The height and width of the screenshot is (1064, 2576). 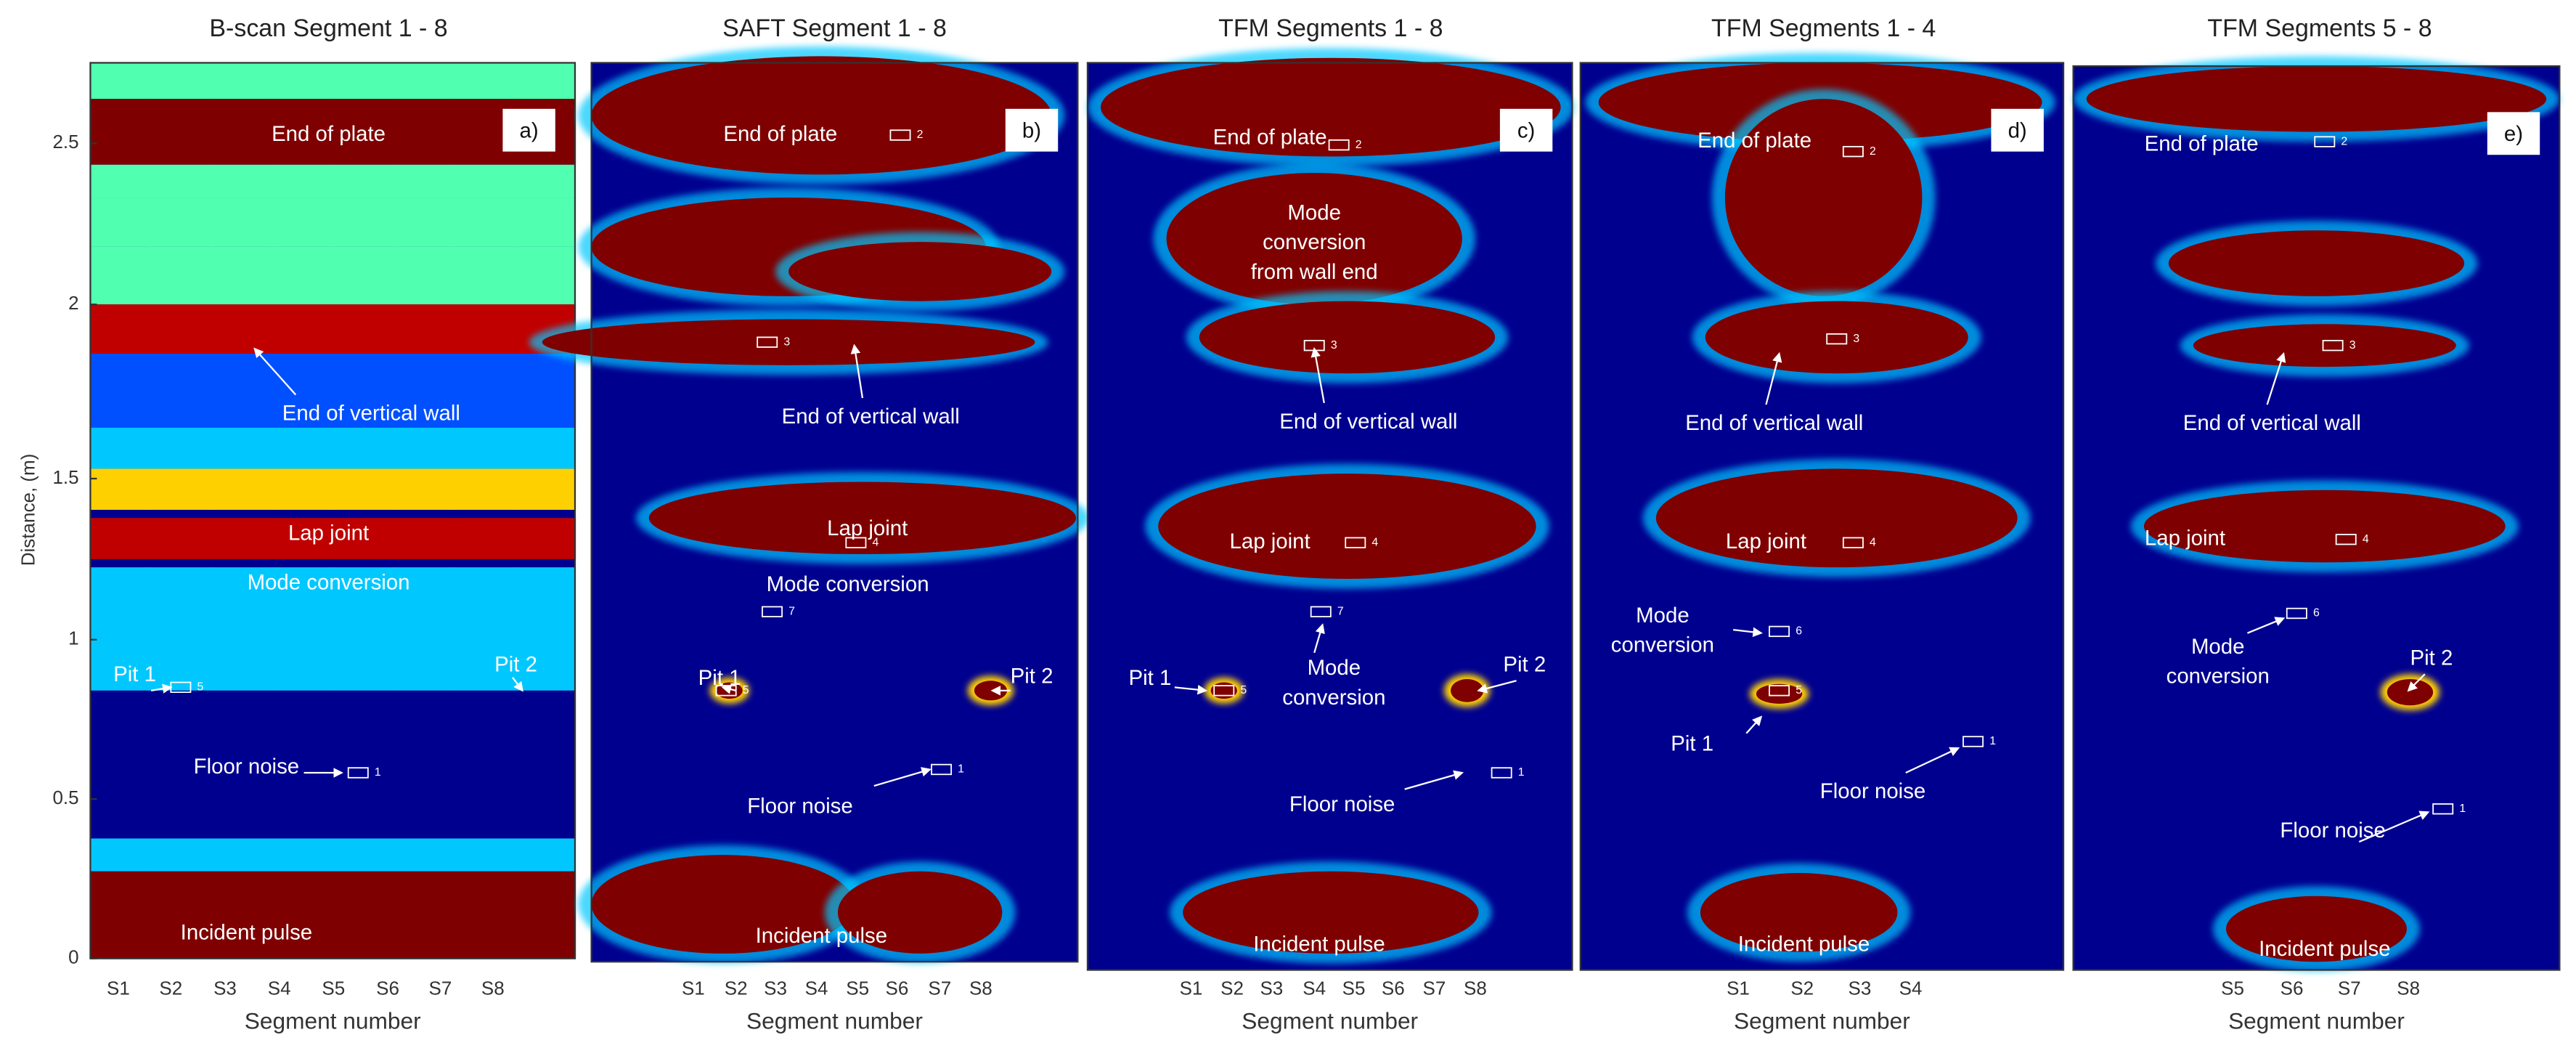 What do you see at coordinates (65, 142) in the screenshot?
I see `y-tick-label: 2.5` at bounding box center [65, 142].